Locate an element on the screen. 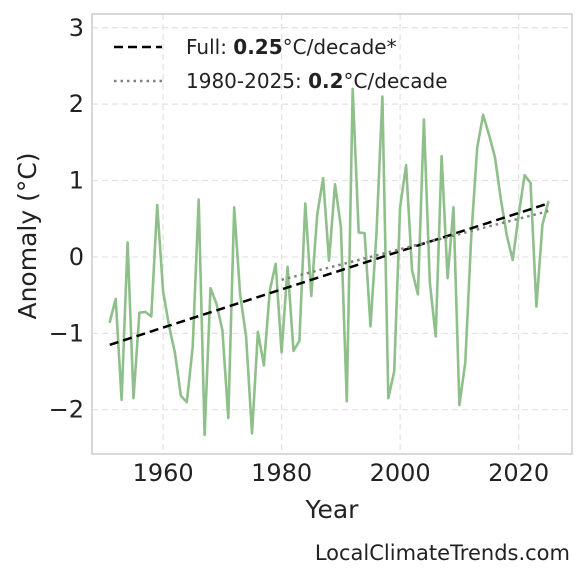 Image resolution: width=585 pixels, height=580 pixels. legend-recent-suffix: °C/decade is located at coordinates (396, 81).